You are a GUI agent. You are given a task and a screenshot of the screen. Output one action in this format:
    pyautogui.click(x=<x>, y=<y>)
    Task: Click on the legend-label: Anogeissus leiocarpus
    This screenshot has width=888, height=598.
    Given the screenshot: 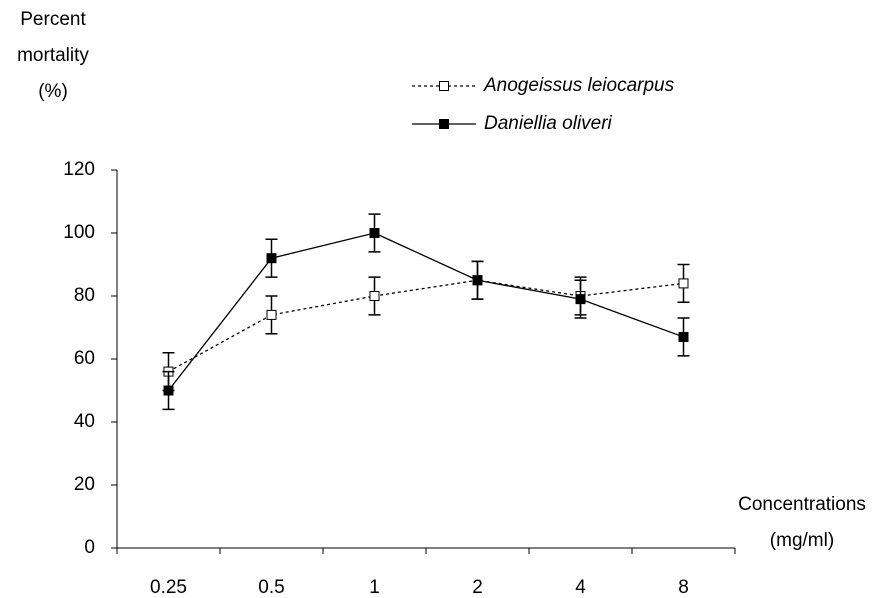 What is the action you would take?
    pyautogui.click(x=579, y=85)
    